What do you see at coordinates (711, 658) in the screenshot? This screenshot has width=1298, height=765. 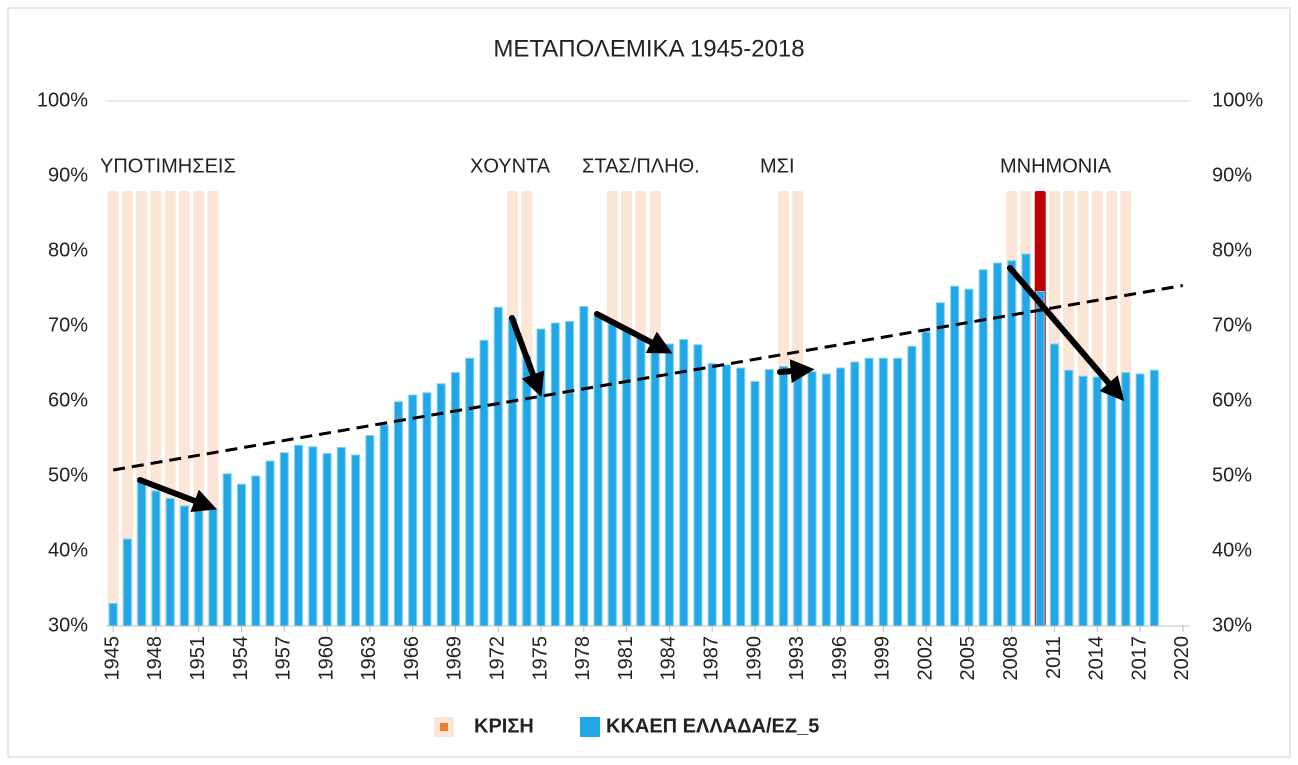 I see `x-tick-label: 1987` at bounding box center [711, 658].